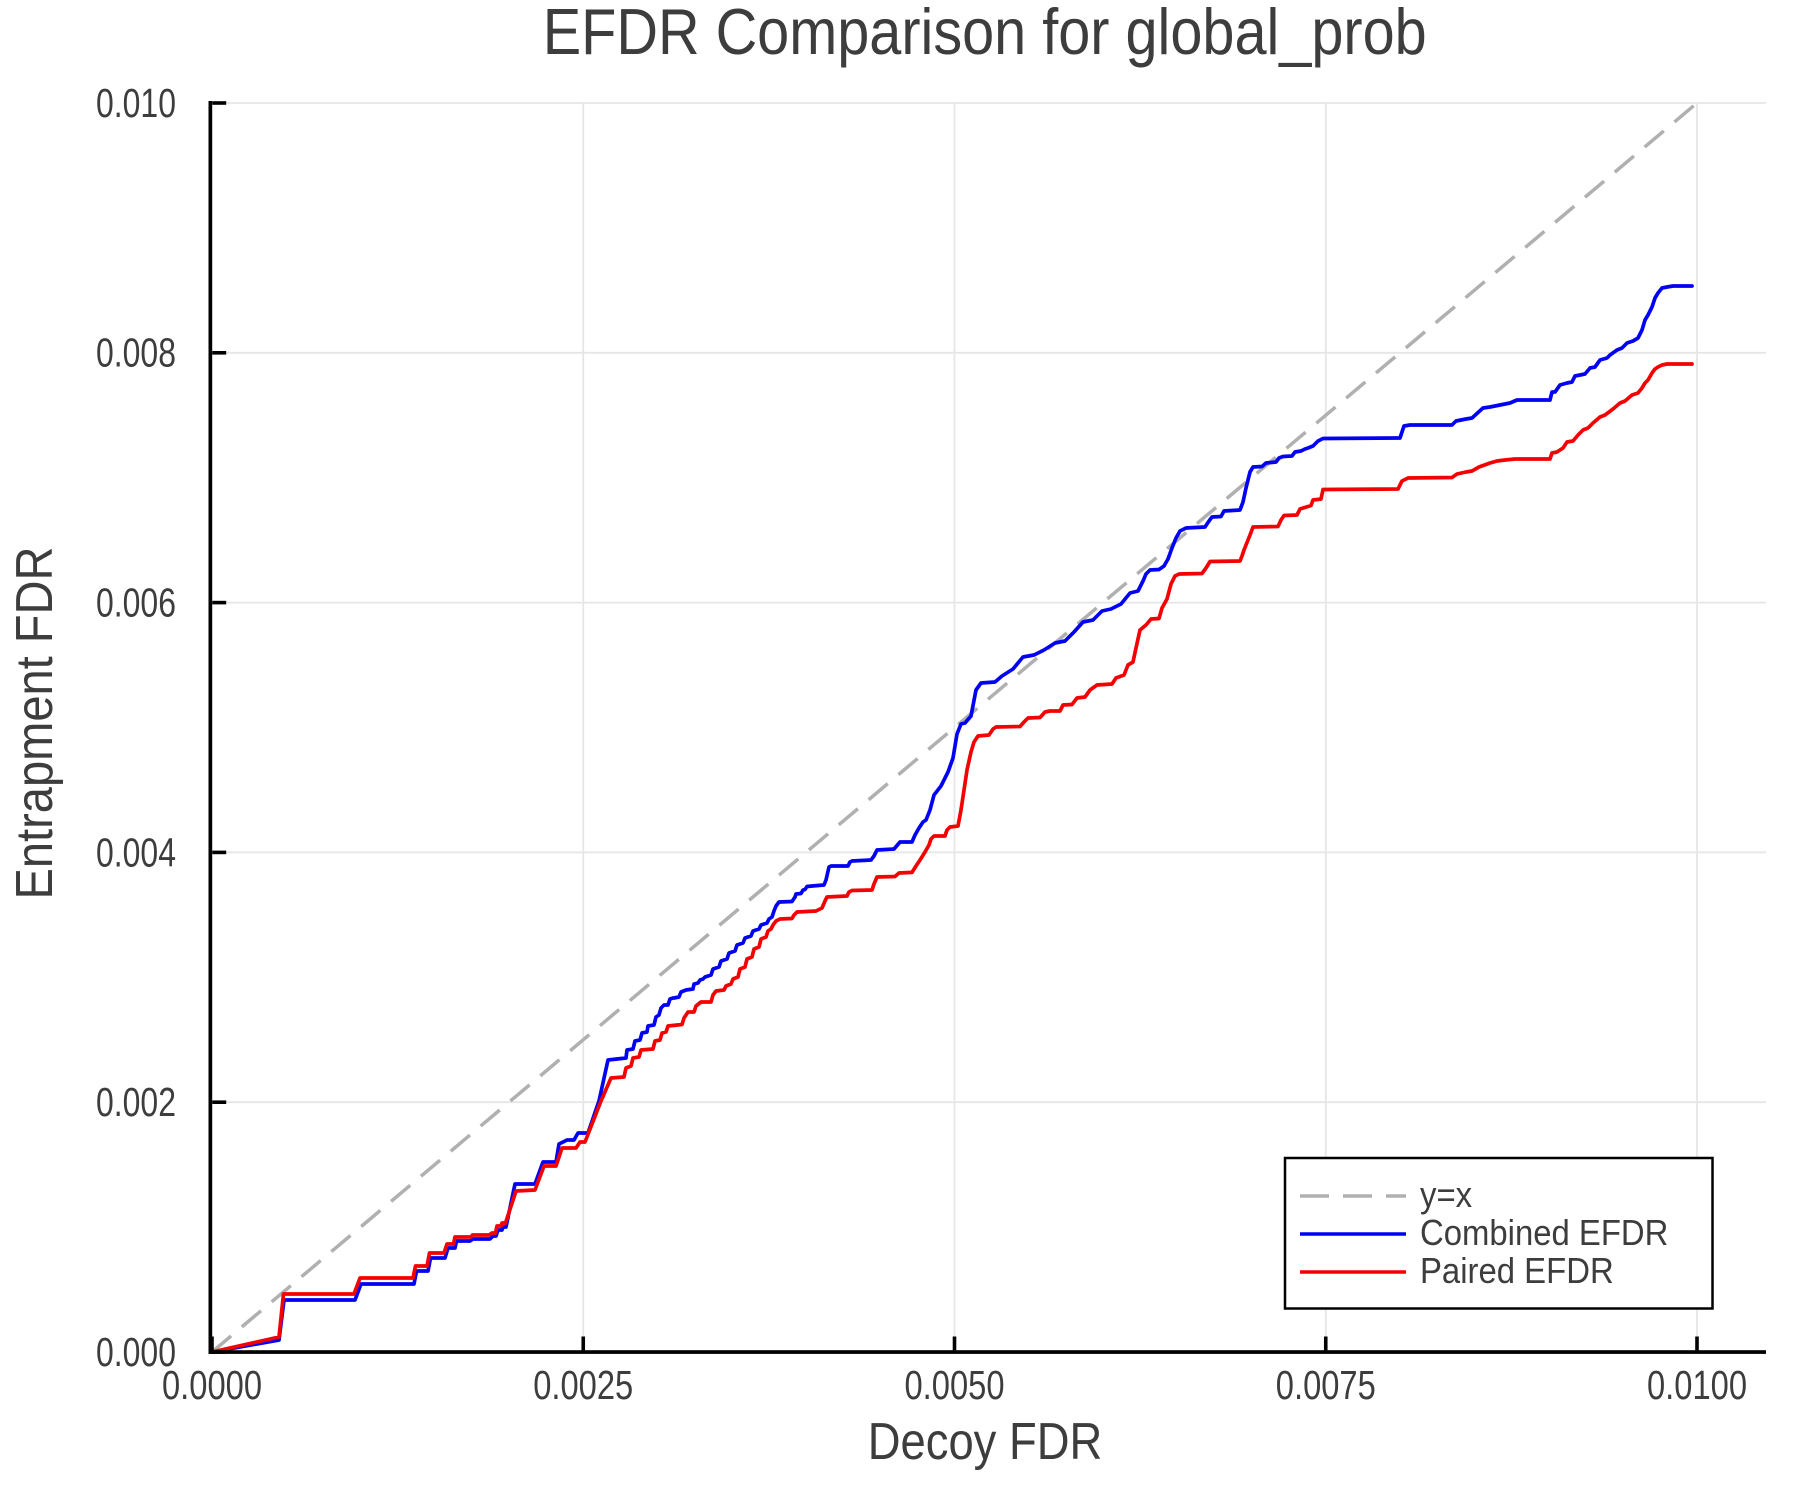  What do you see at coordinates (1544, 1232) in the screenshot?
I see `svg-text: Combined EFDR` at bounding box center [1544, 1232].